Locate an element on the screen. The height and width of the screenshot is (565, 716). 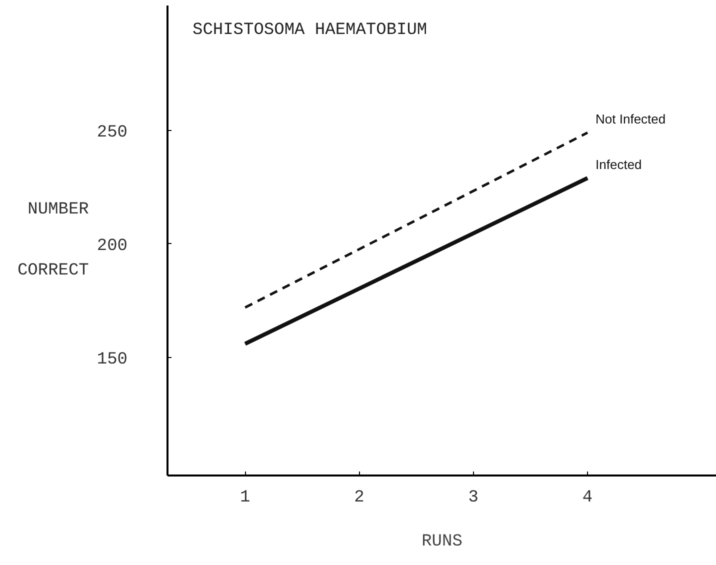
text: SCHISTOSOMA HAEMATOBIUM is located at coordinates (310, 30).